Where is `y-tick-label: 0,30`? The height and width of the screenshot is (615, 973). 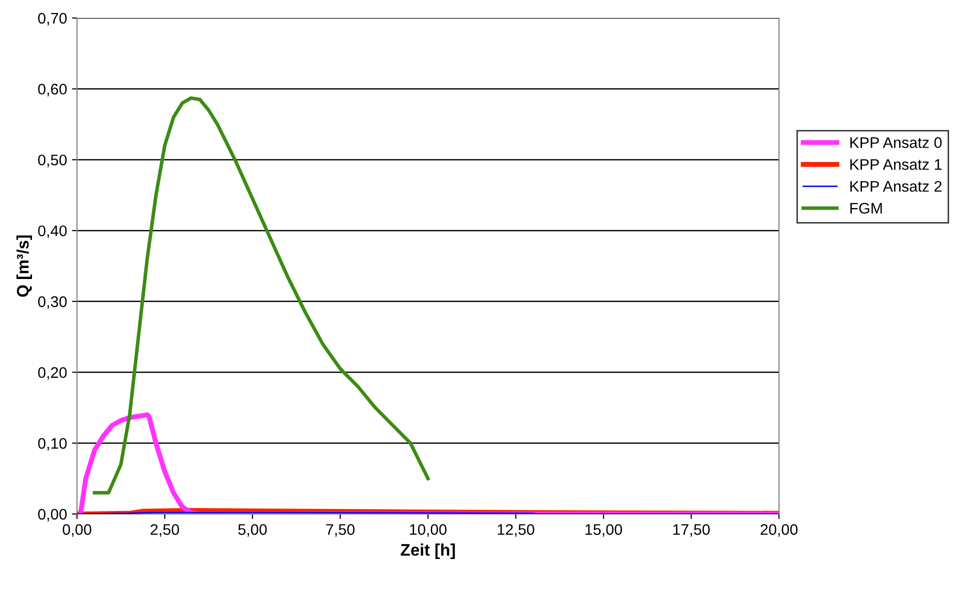
y-tick-label: 0,30 is located at coordinates (52, 302).